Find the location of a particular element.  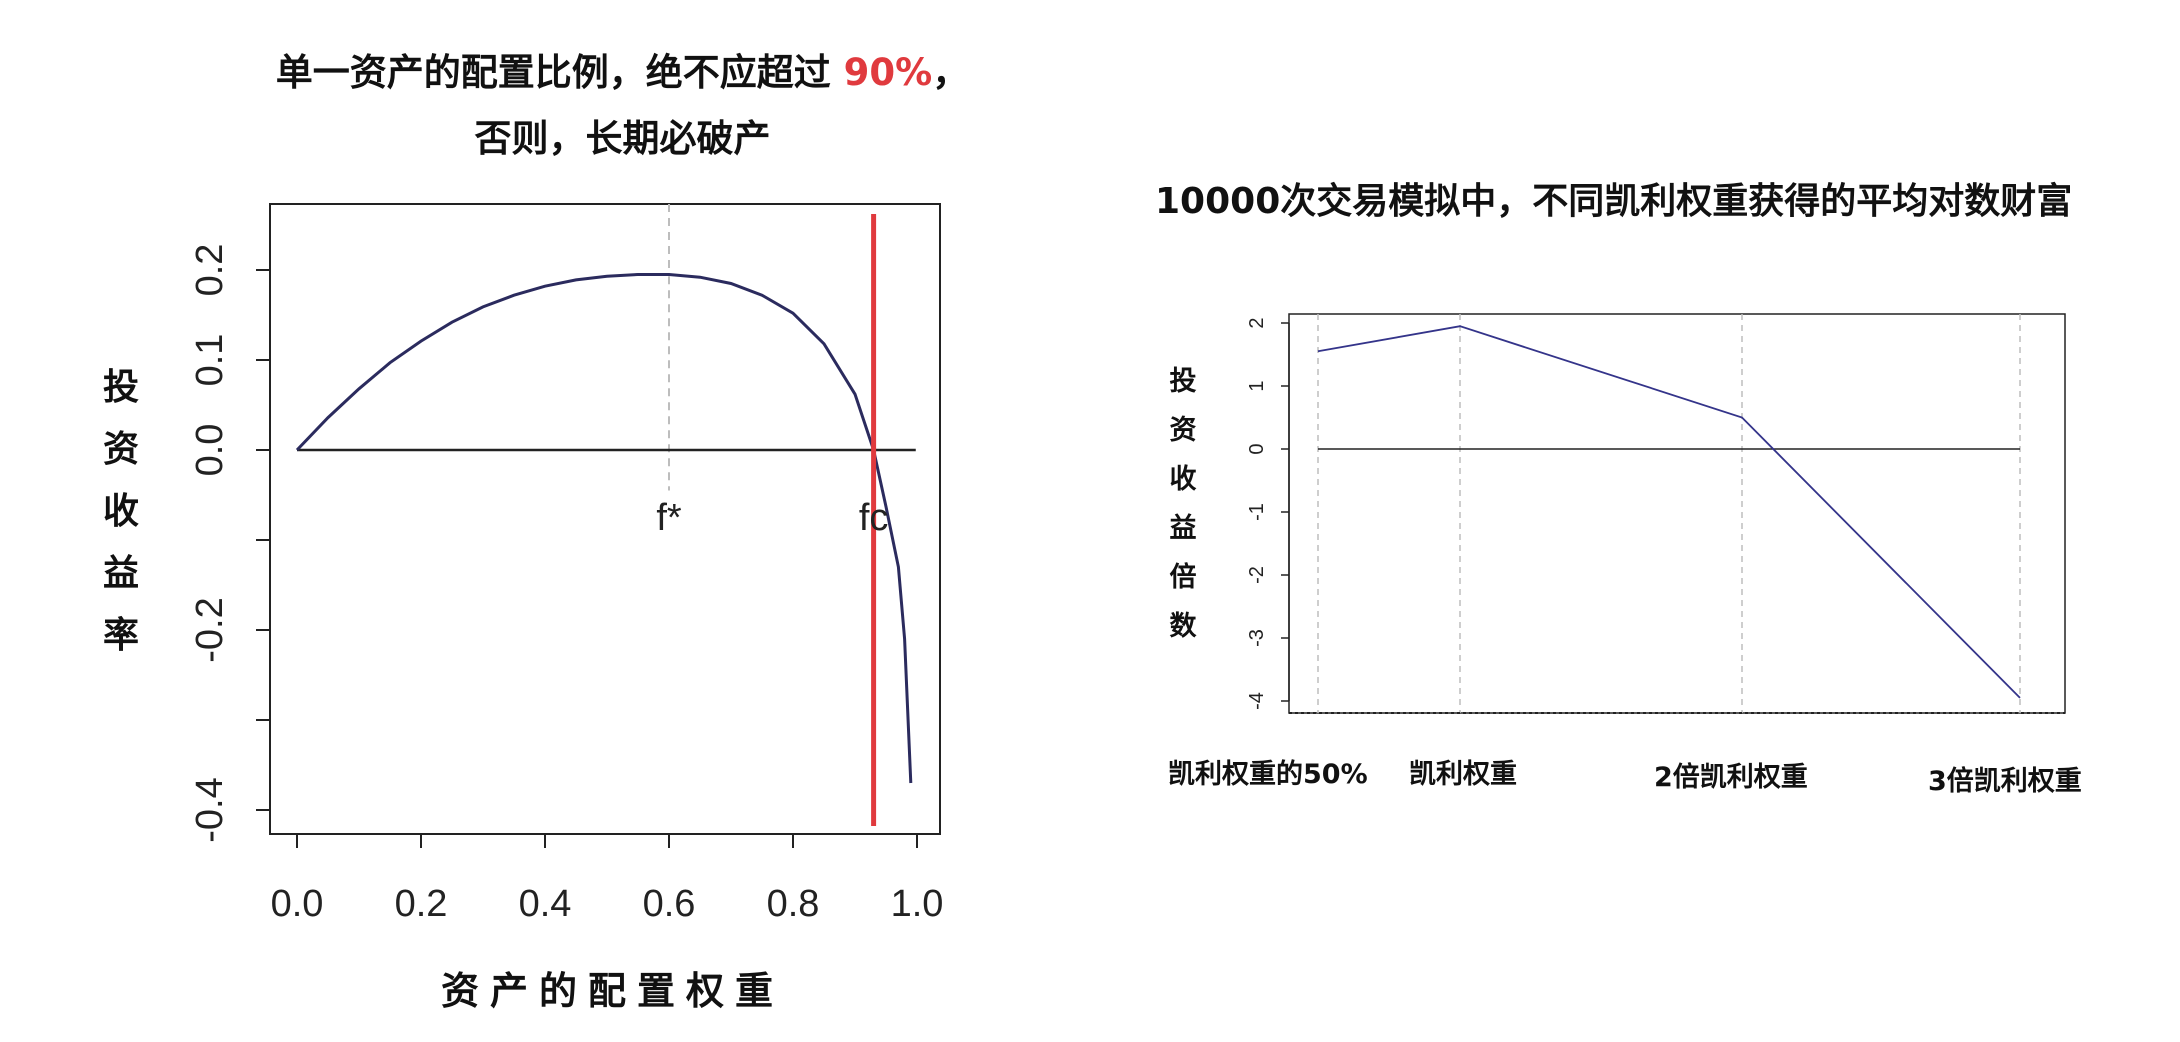

left-title-highlight: 90% is located at coordinates (888, 72).